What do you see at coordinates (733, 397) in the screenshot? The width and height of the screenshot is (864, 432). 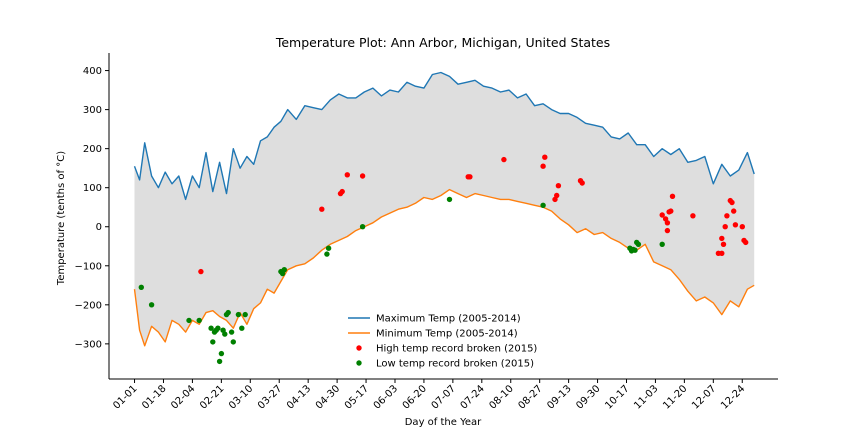 I see `x-tick-label: 12-24` at bounding box center [733, 397].